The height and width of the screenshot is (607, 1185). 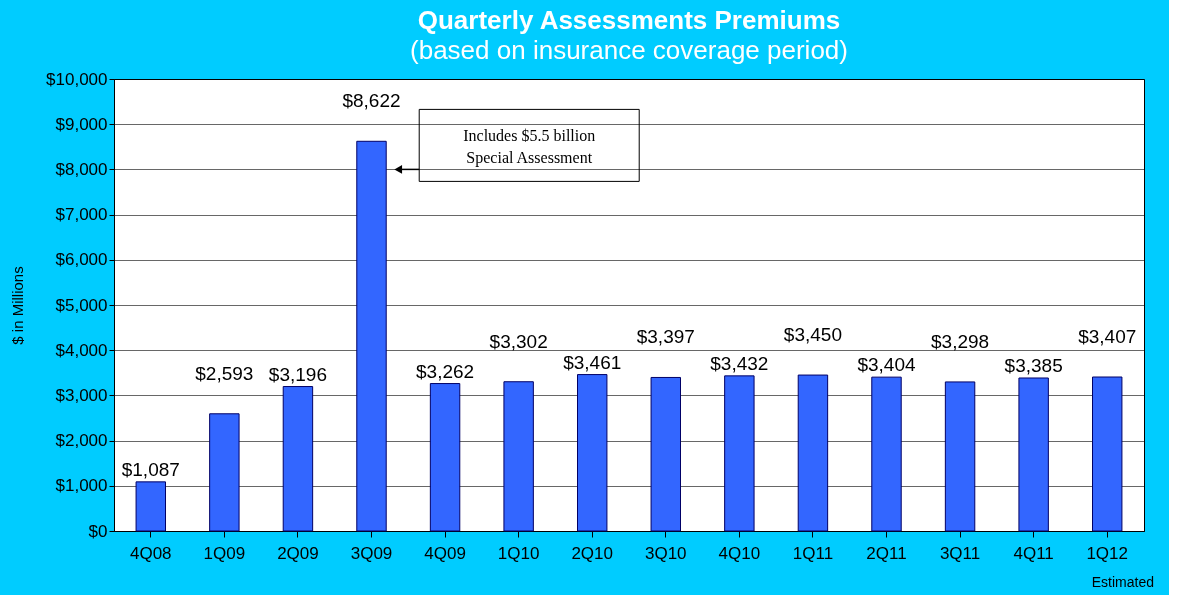 I want to click on data-label: $3,397, so click(x=665, y=337).